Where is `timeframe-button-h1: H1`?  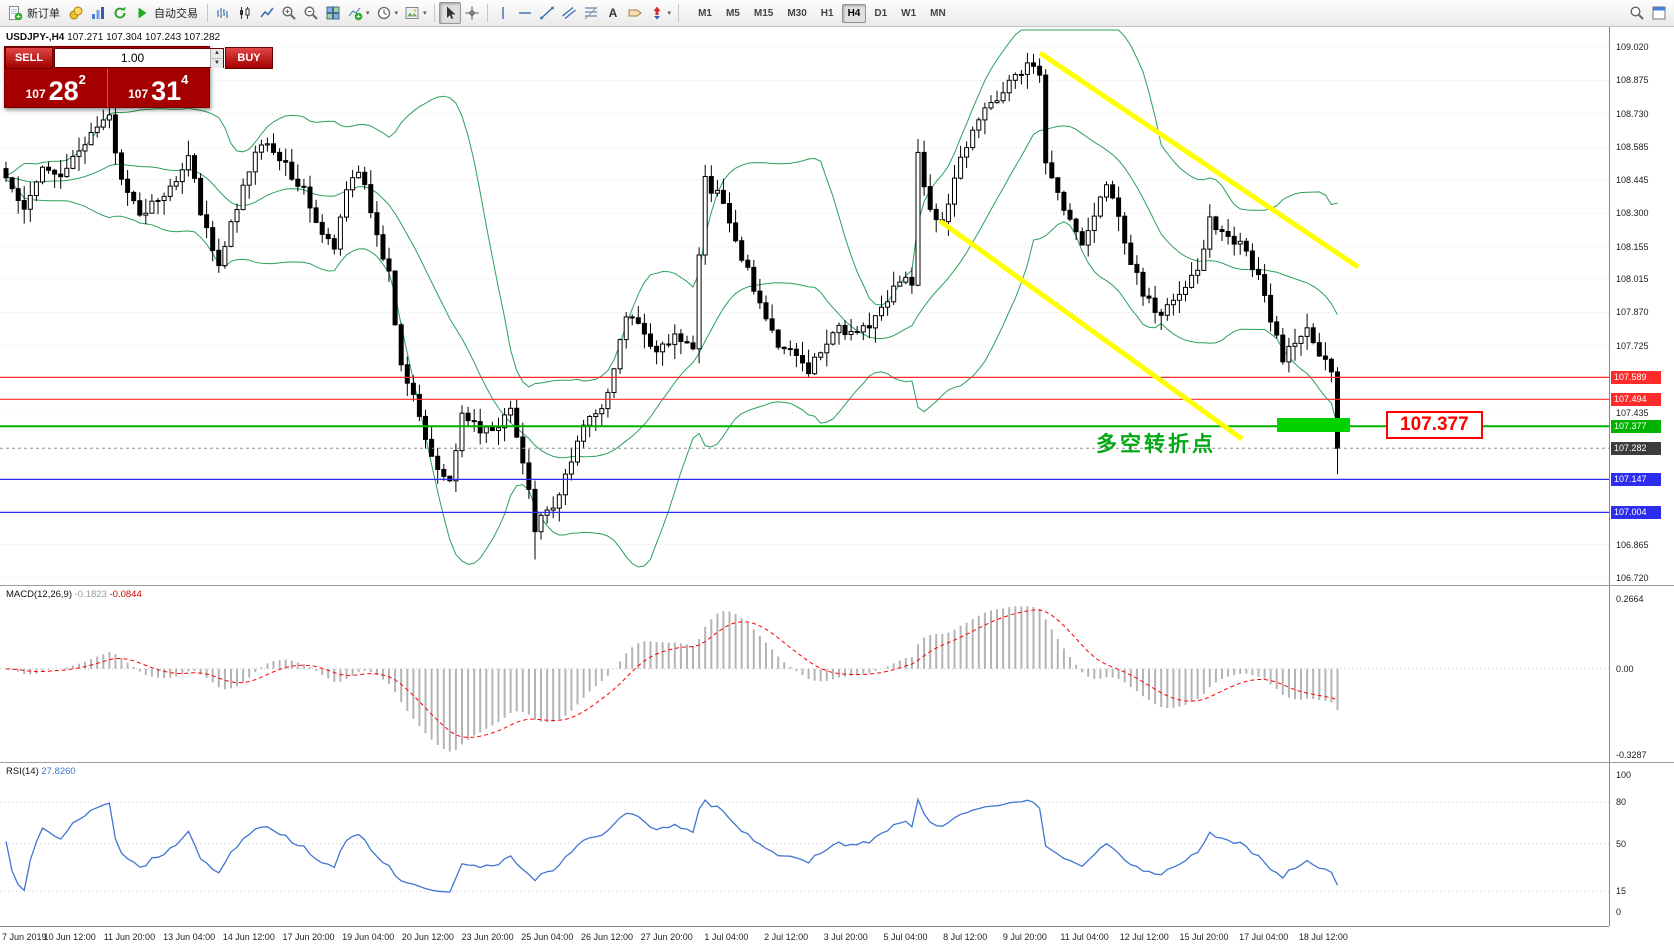
timeframe-button-h1: H1 is located at coordinates (827, 13).